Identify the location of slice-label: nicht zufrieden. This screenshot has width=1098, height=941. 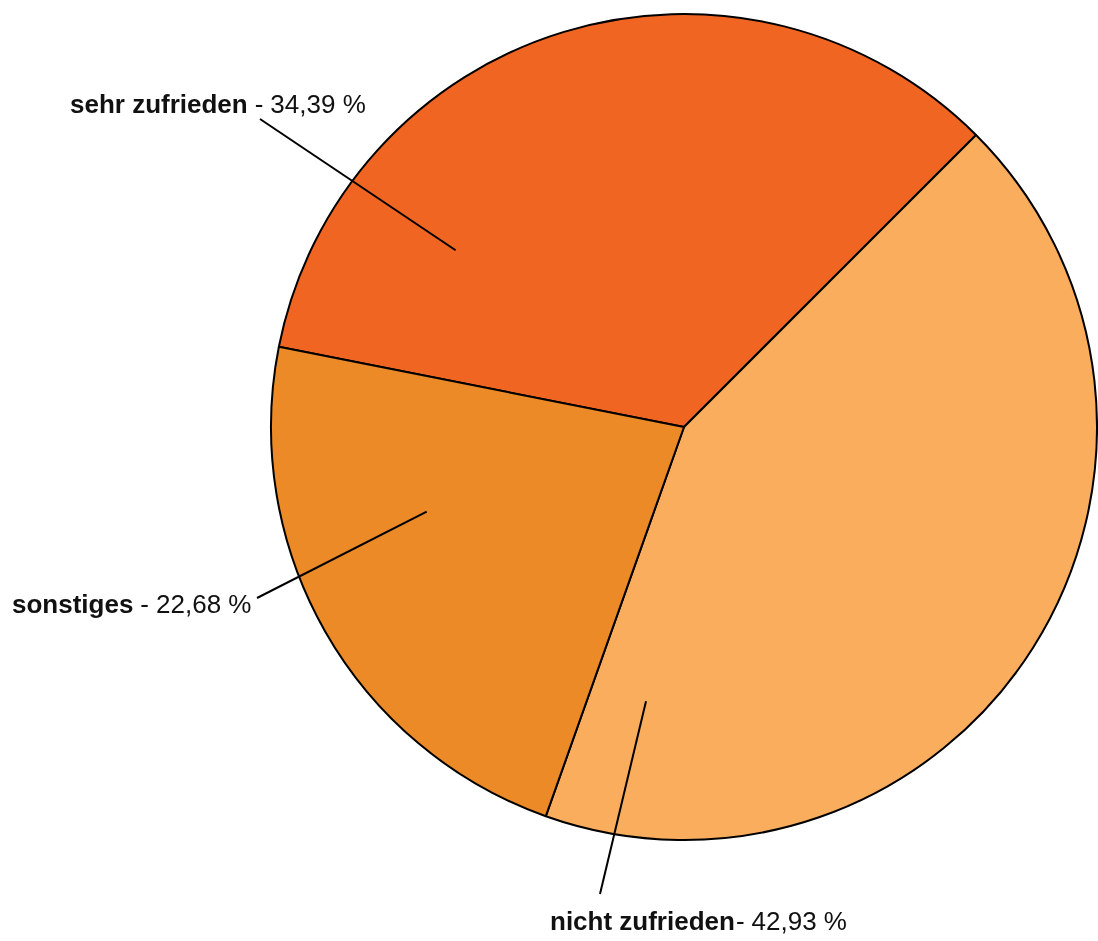
(642, 921).